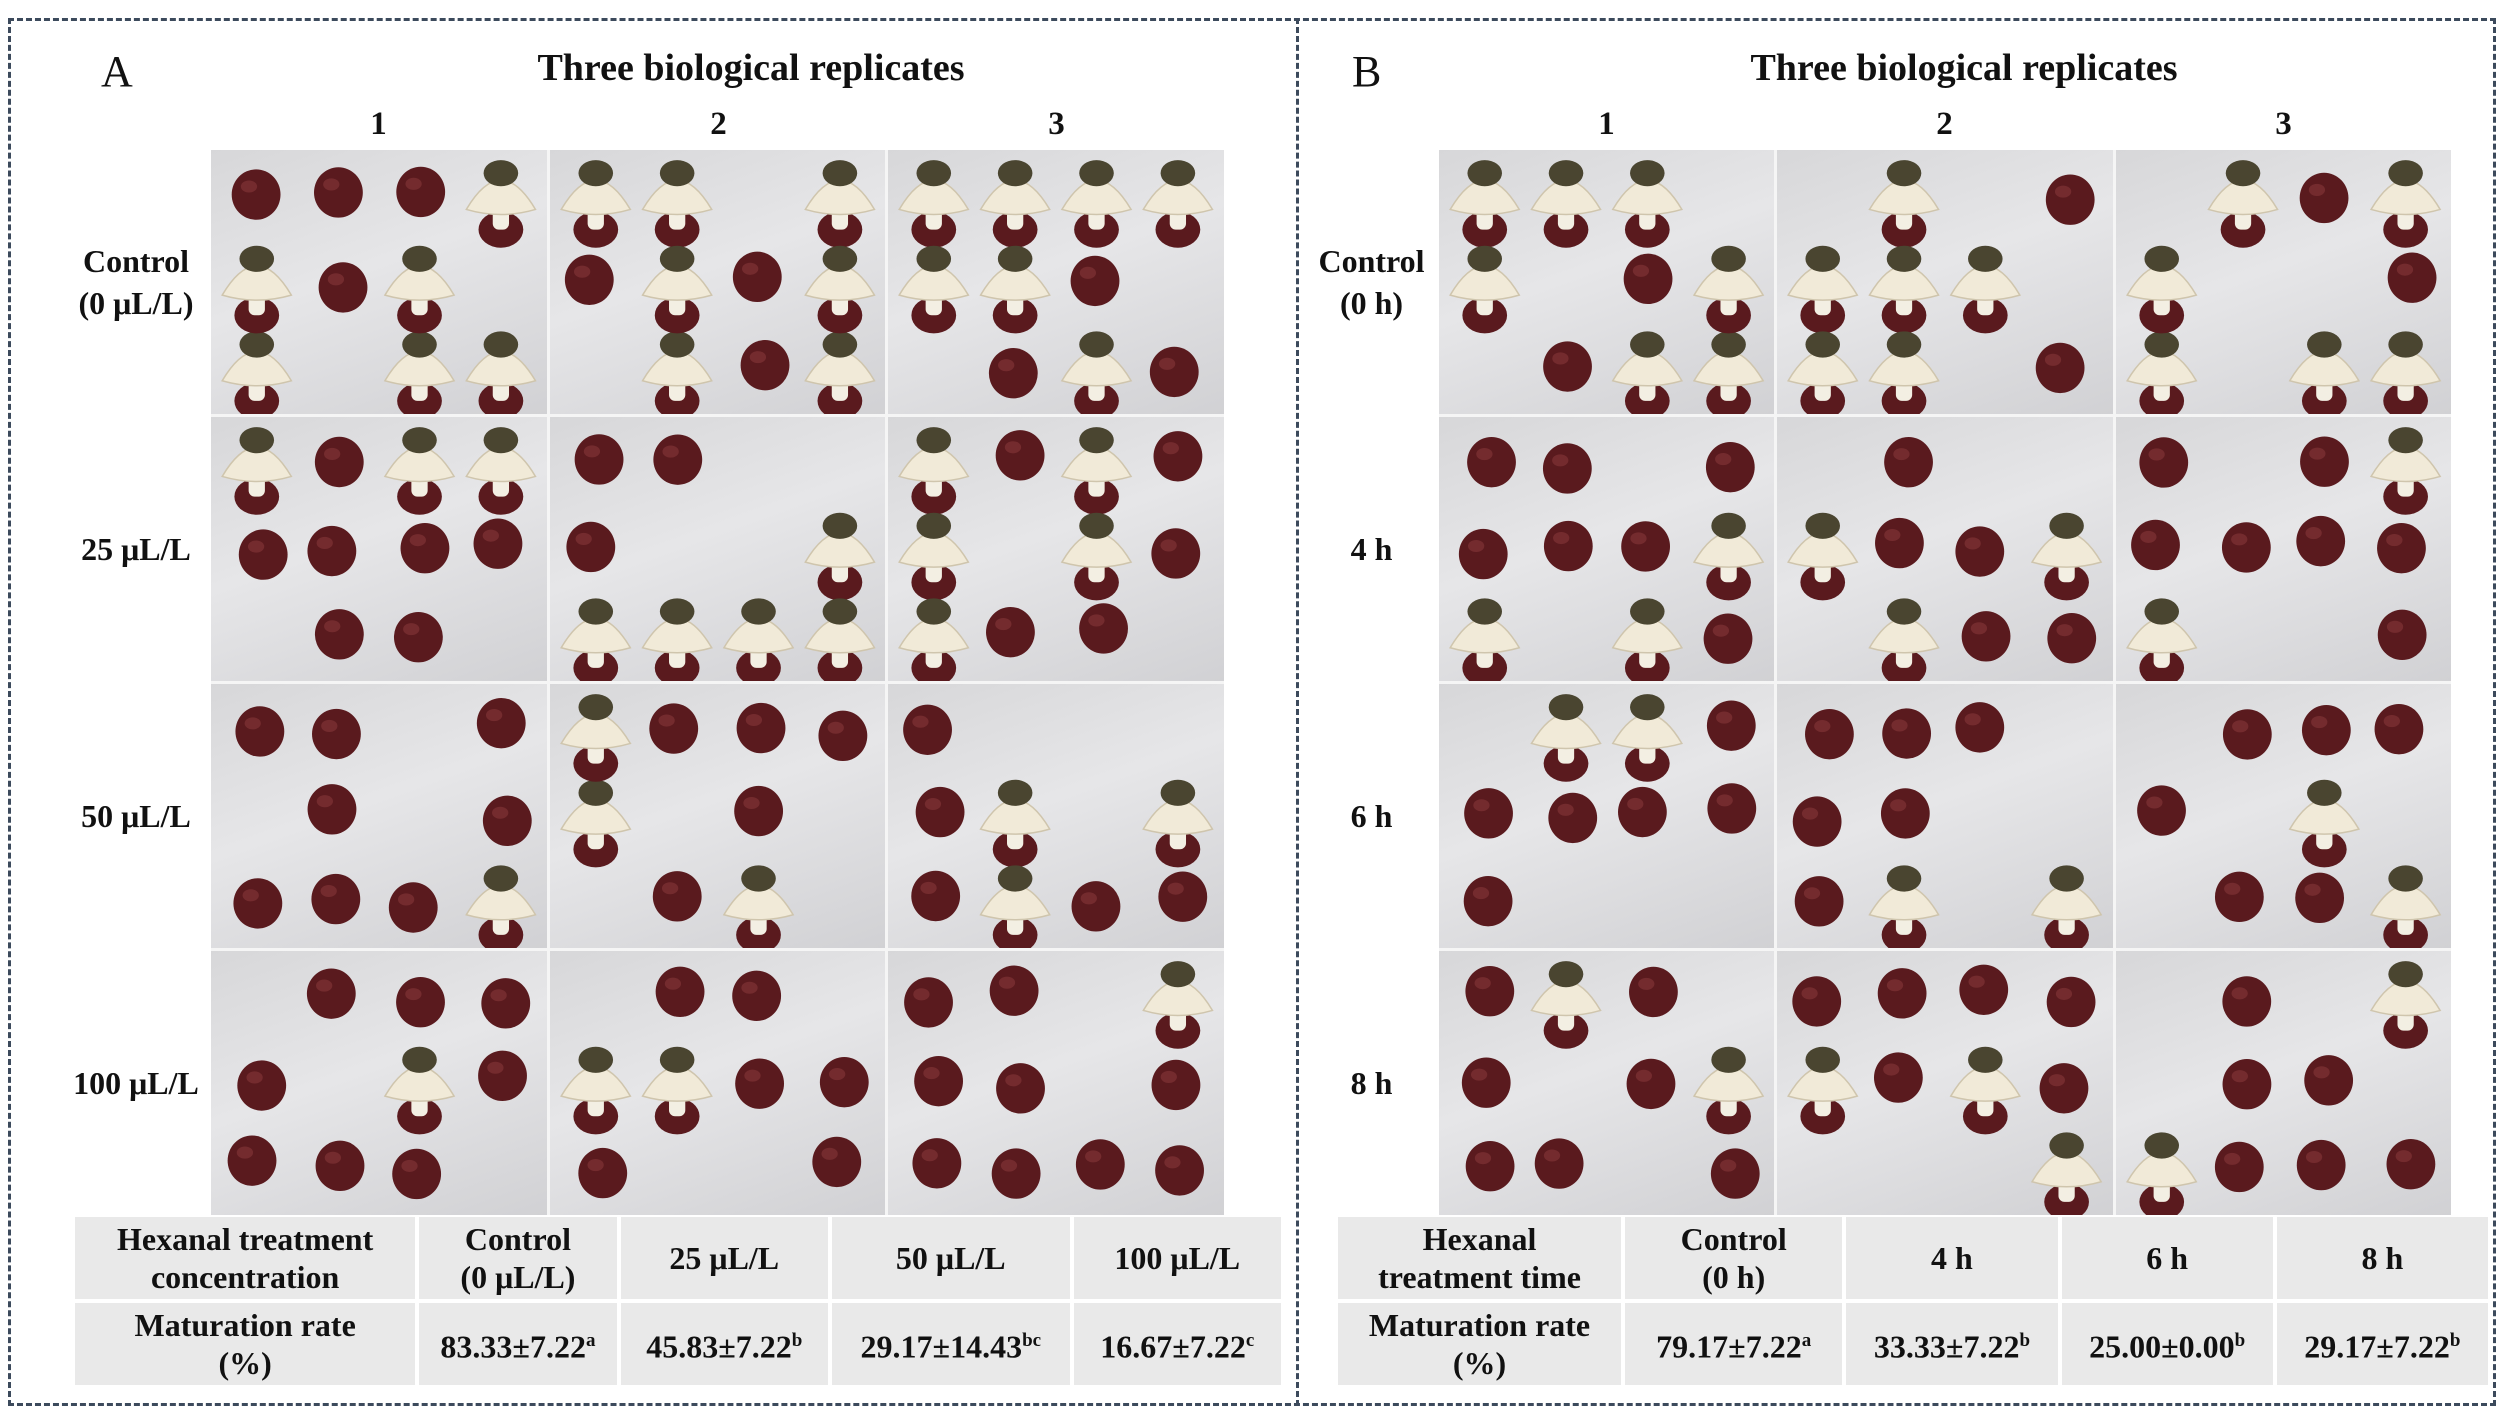  Describe the element at coordinates (1945, 1083) in the screenshot. I see `panel-b-photo-r4-c2` at that location.